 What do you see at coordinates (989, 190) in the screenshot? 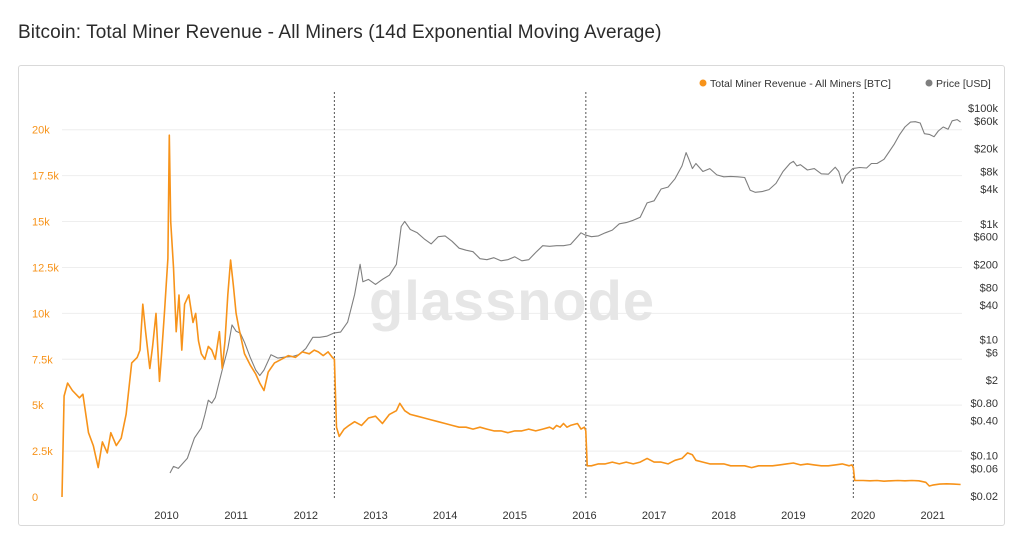
I see `right-axis-tick-label: $4k` at bounding box center [989, 190].